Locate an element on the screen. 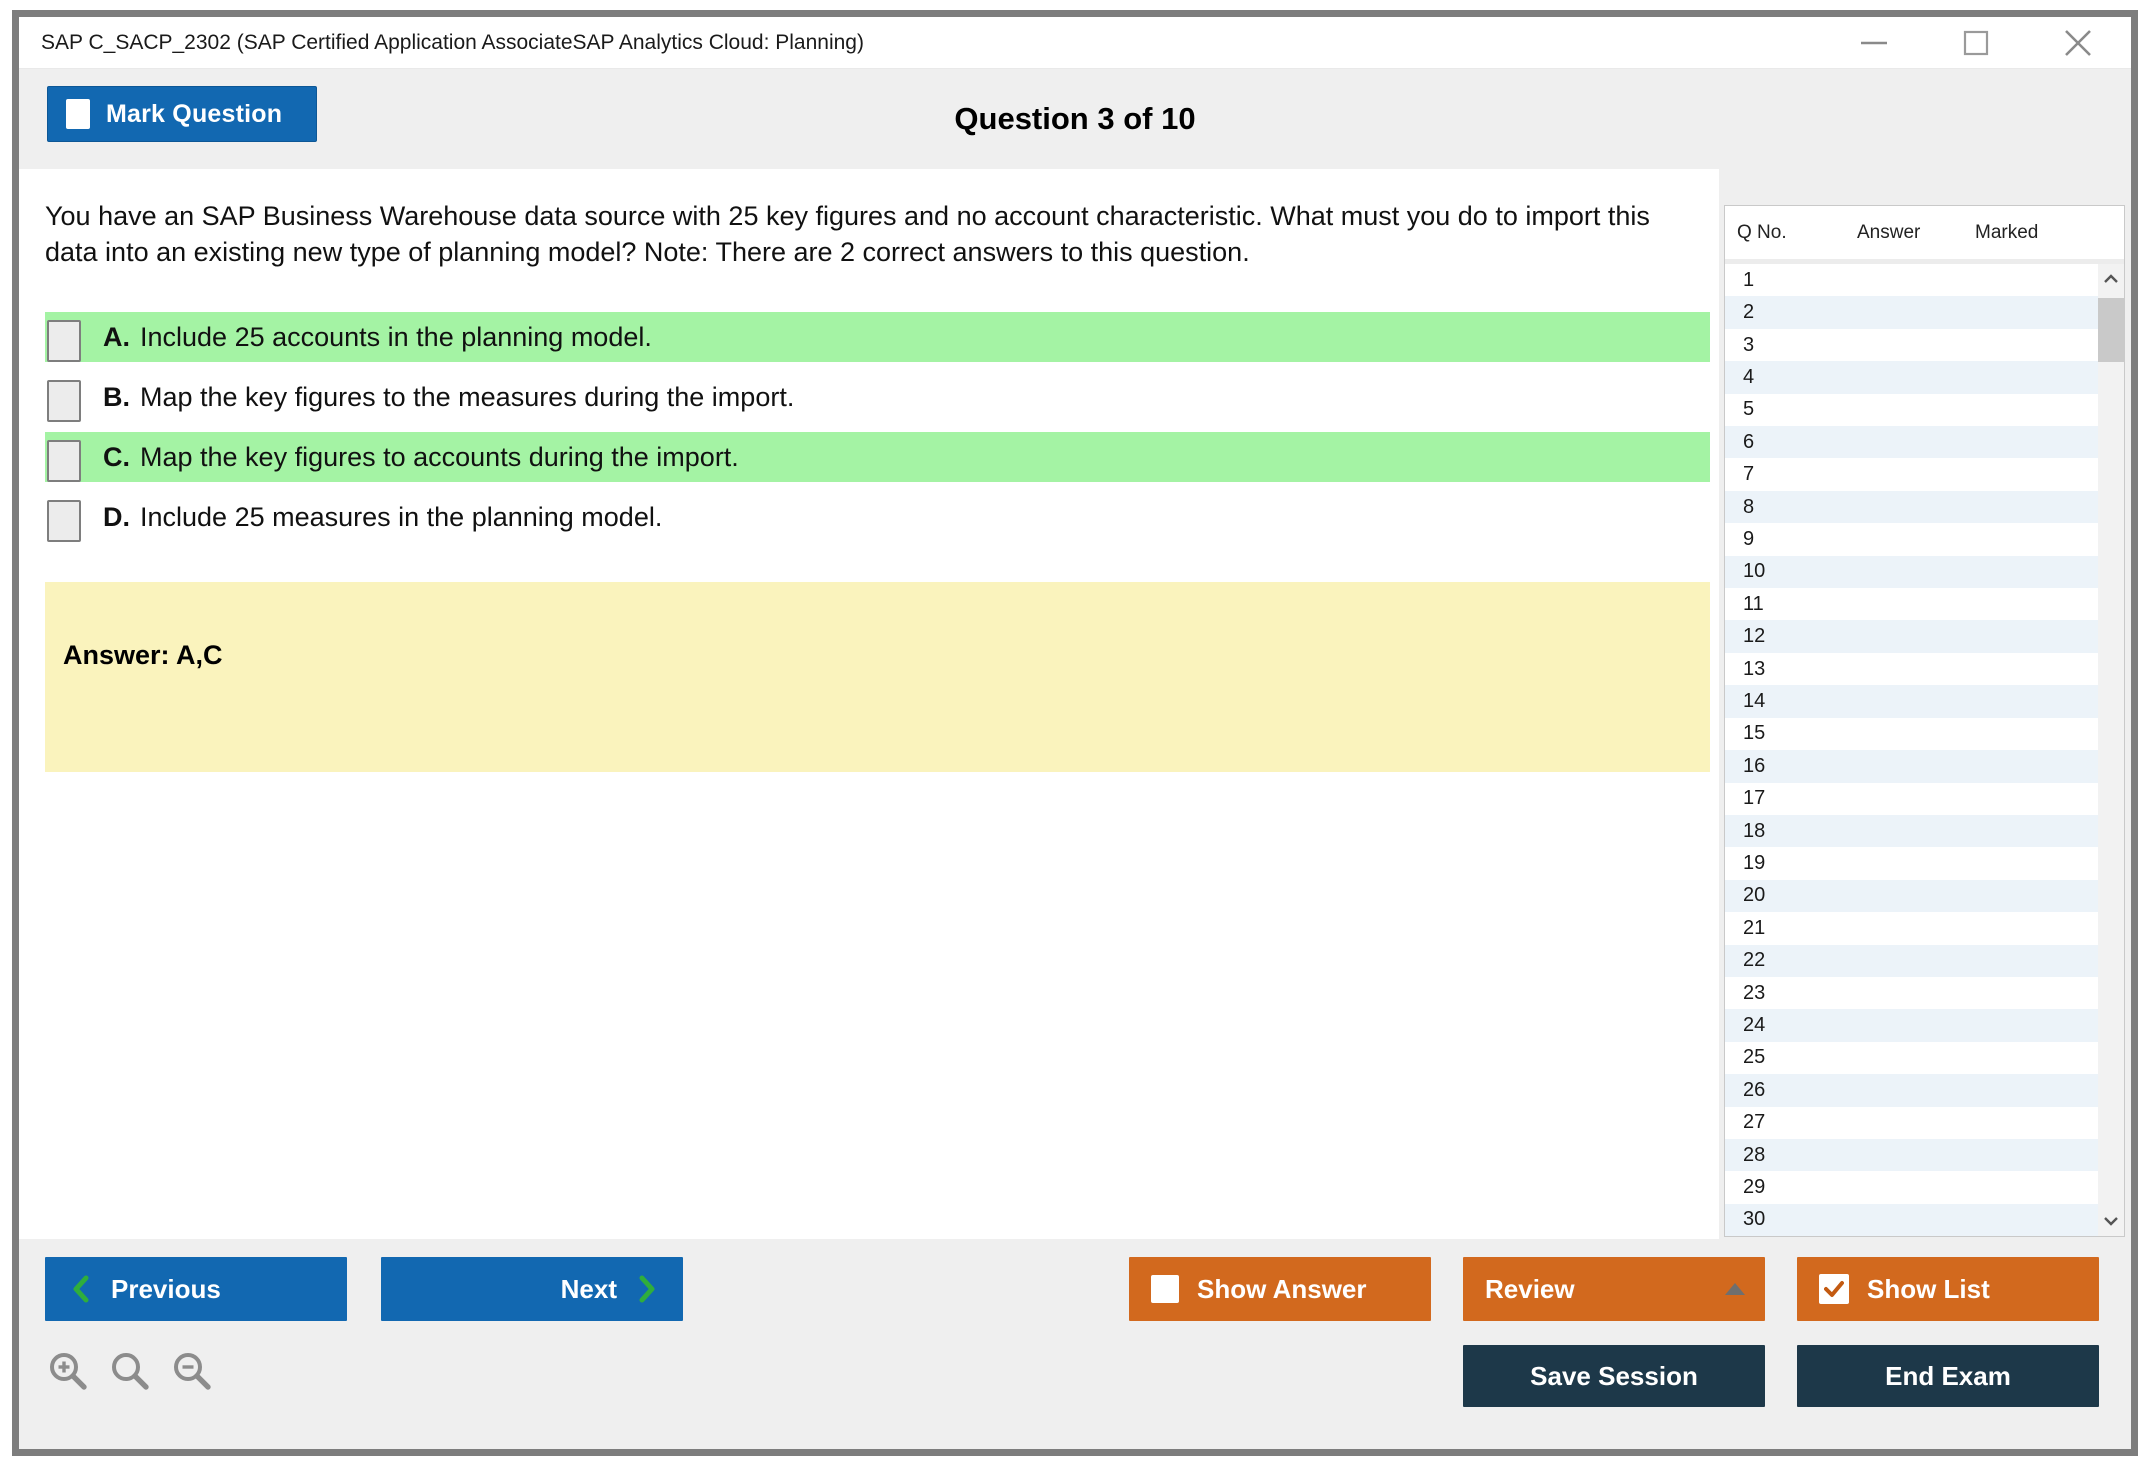  question-list-row: 2 is located at coordinates (1911, 312).